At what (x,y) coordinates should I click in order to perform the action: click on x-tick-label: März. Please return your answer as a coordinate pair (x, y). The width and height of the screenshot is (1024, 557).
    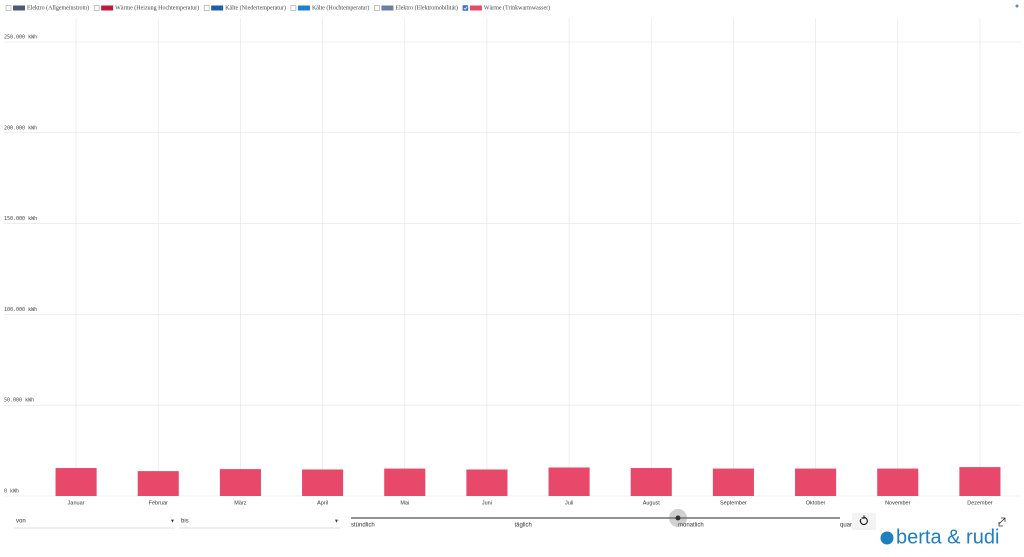
    Looking at the image, I should click on (240, 503).